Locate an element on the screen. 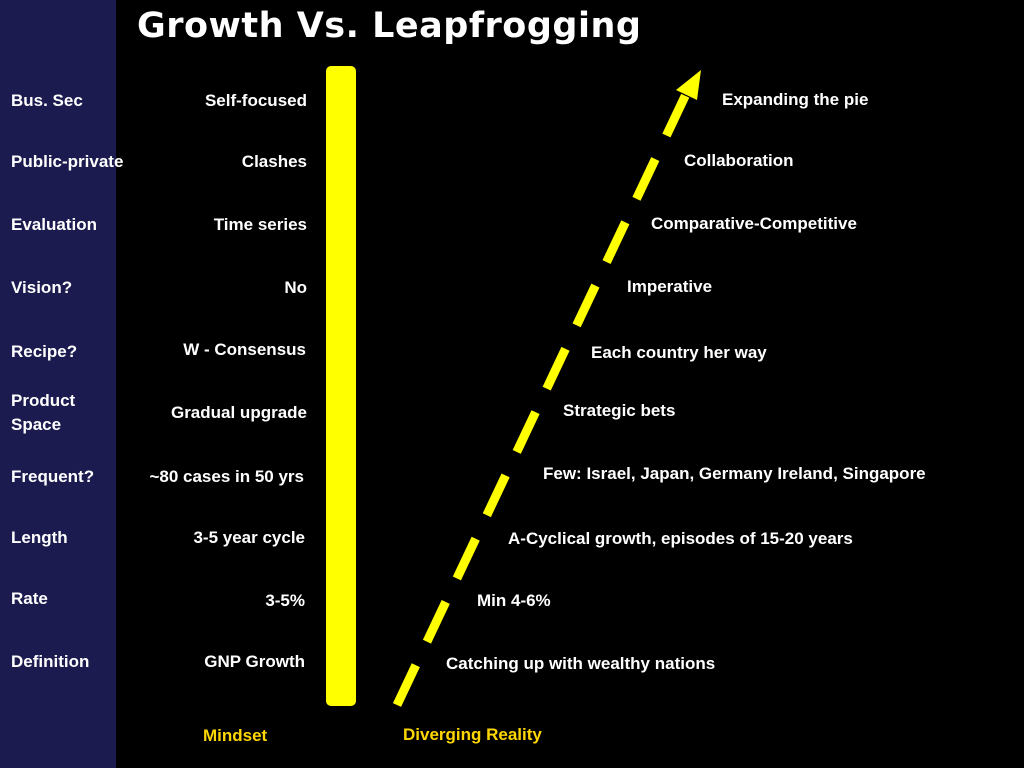 The width and height of the screenshot is (1024, 768). sidebar-panel is located at coordinates (58, 384).